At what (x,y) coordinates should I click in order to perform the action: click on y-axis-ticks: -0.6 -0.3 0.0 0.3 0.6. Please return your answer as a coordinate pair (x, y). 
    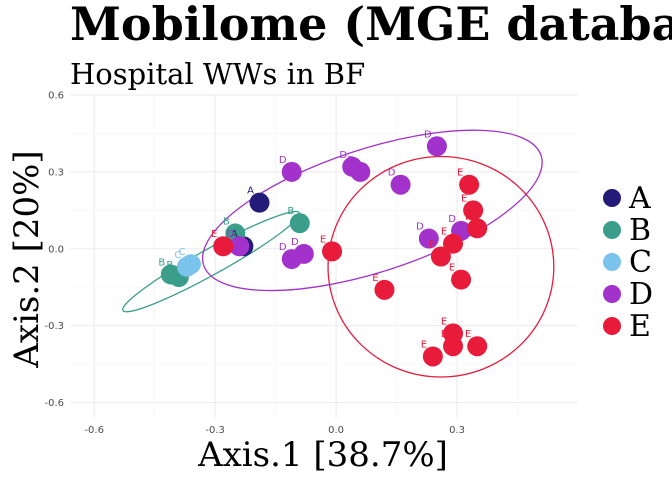
    Looking at the image, I should click on (54, 250).